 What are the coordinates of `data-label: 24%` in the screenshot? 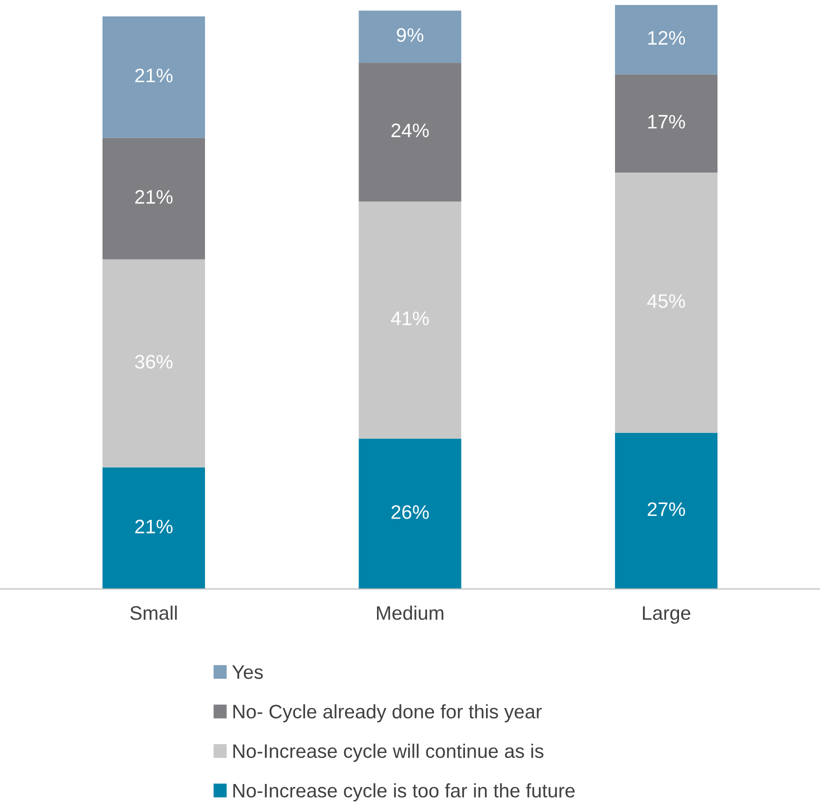 It's located at (410, 131).